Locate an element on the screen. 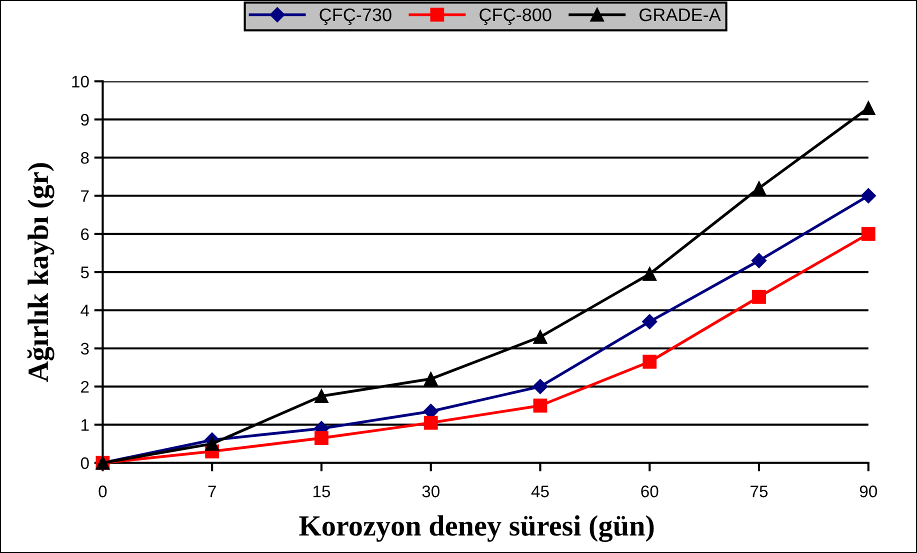 Image resolution: width=917 pixels, height=553 pixels. y-tick-label: 6 is located at coordinates (85, 234).